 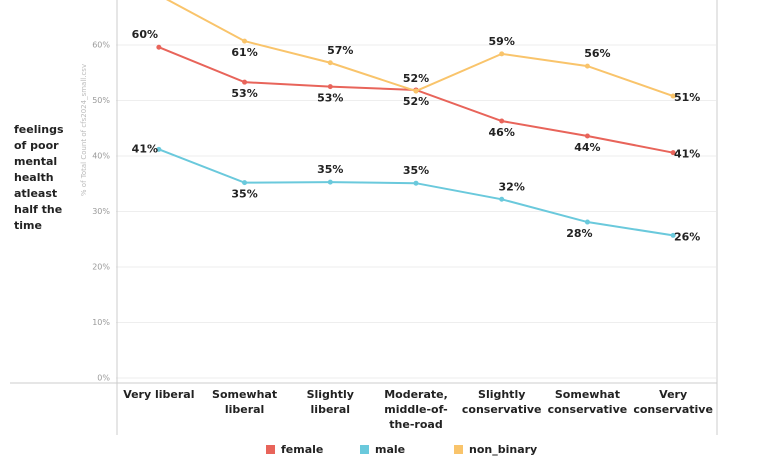 What do you see at coordinates (502, 41) in the screenshot?
I see `data-label: 59%` at bounding box center [502, 41].